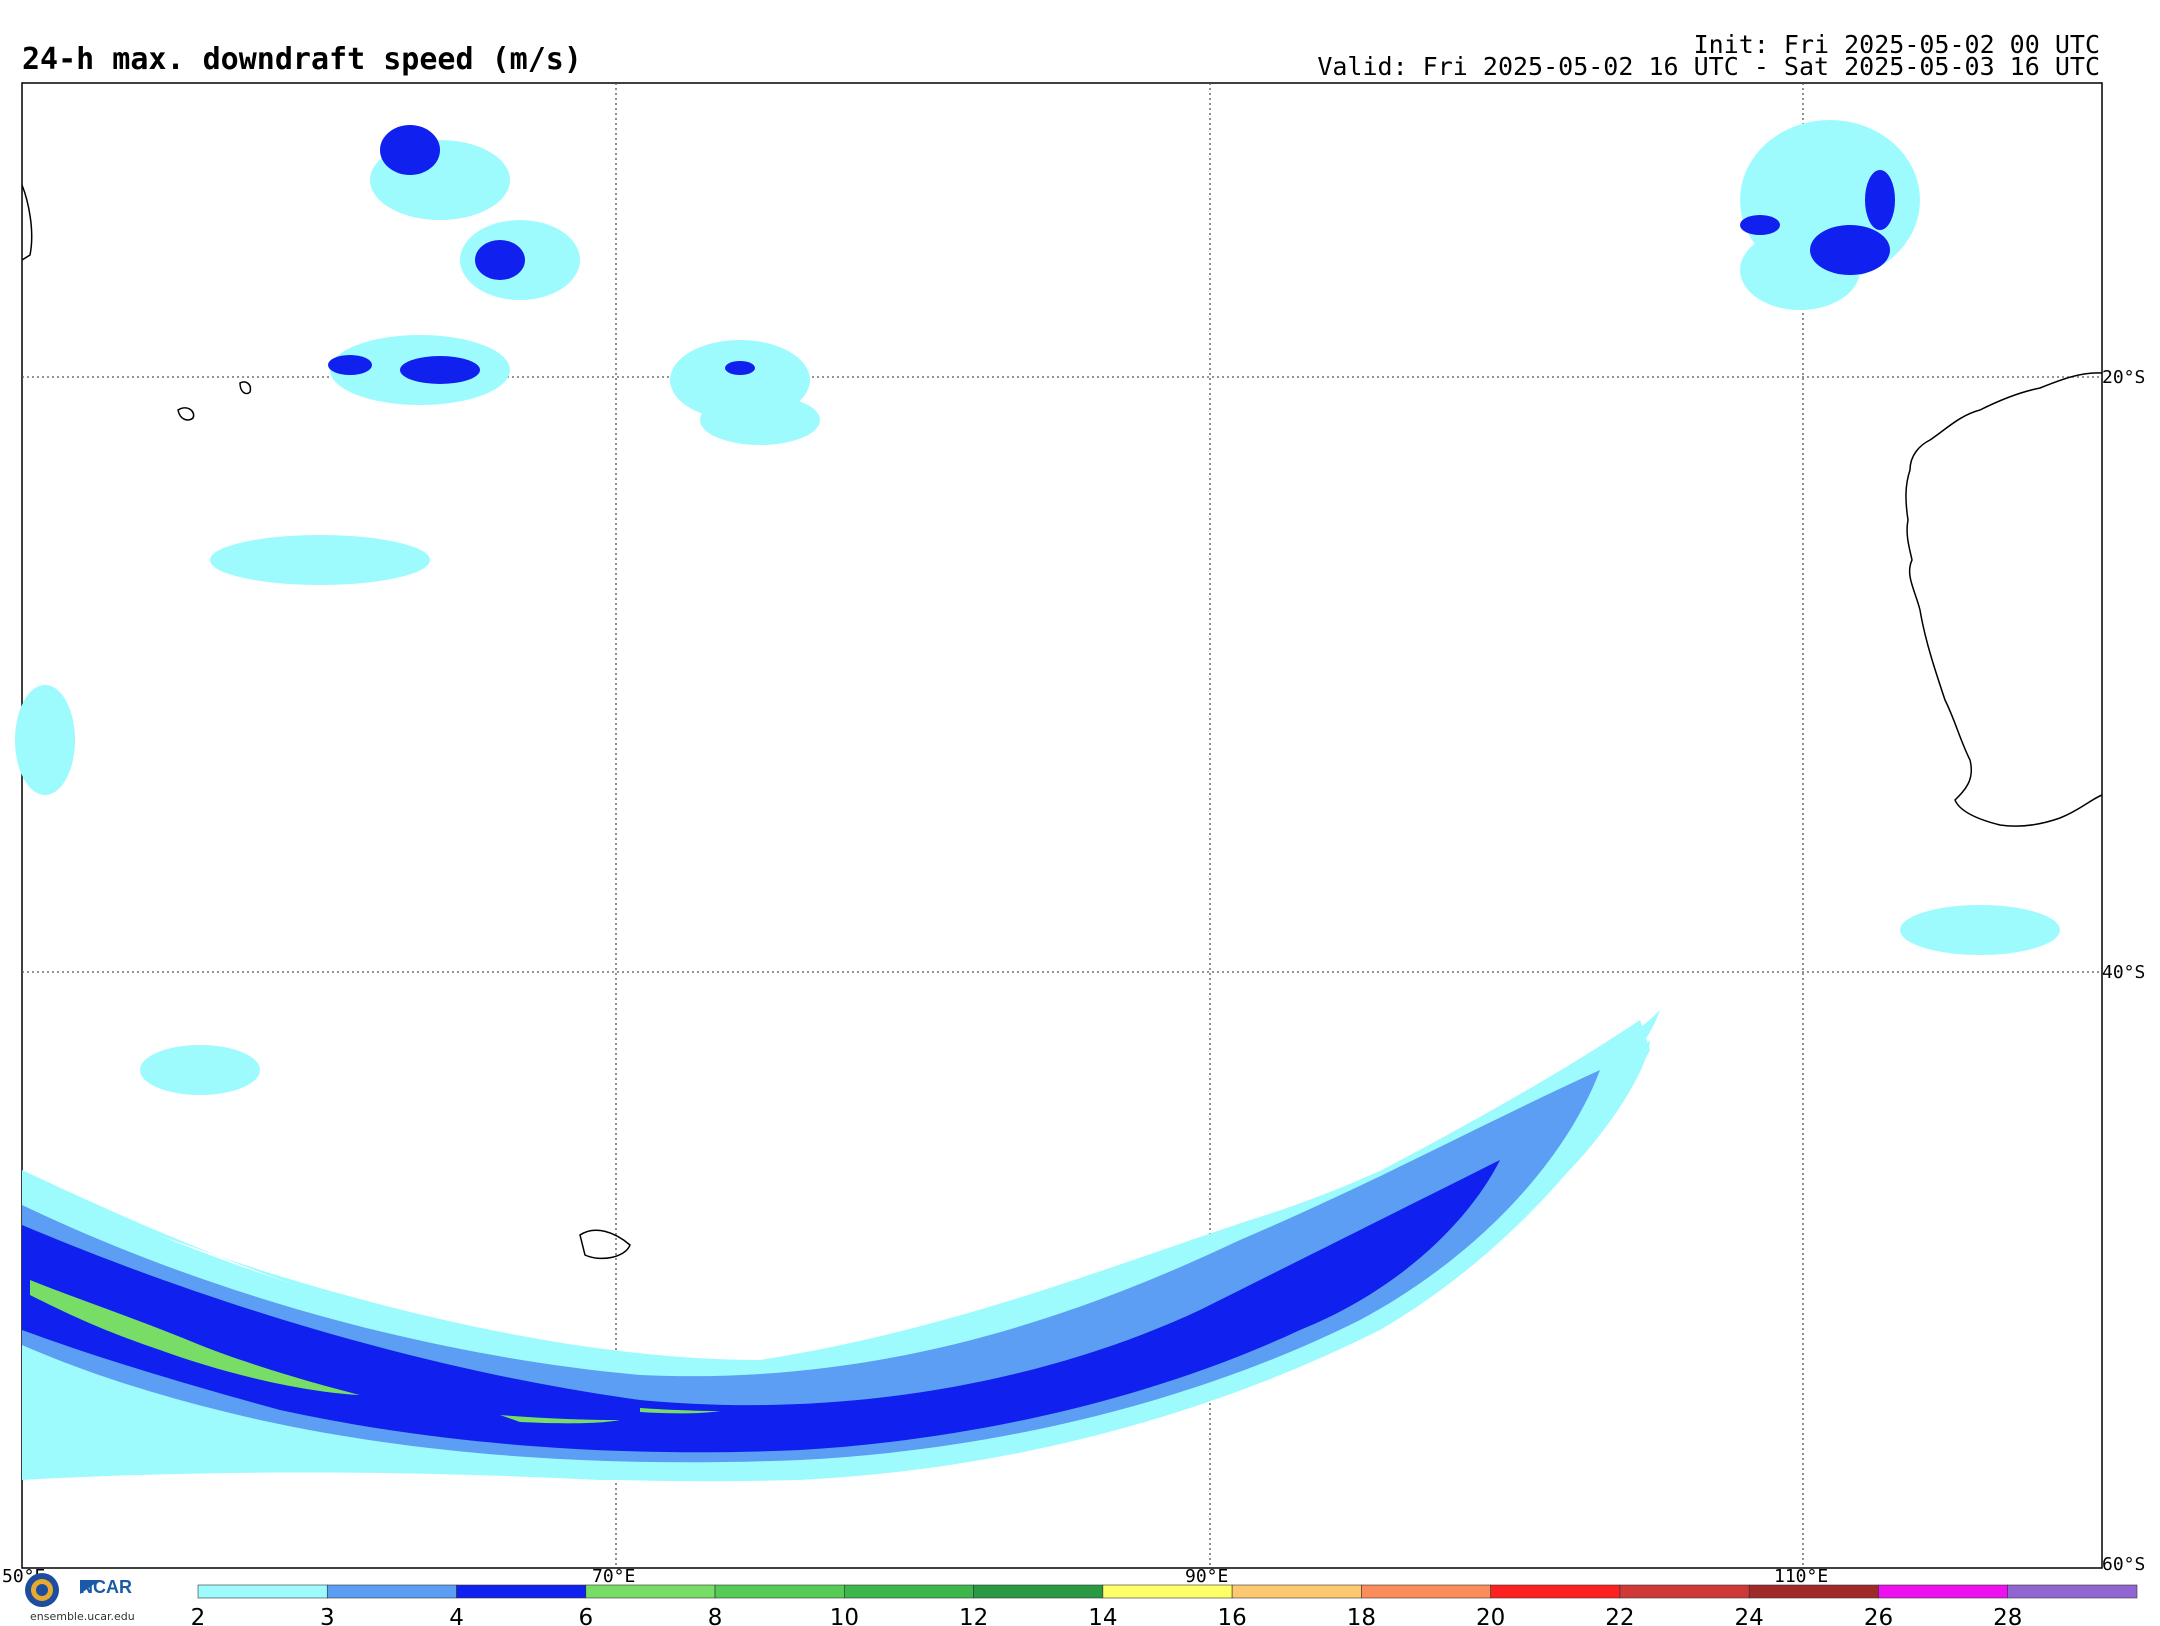 The height and width of the screenshot is (1626, 2160). Describe the element at coordinates (106, 1587) in the screenshot. I see `ncar-logo: NCAR` at that location.